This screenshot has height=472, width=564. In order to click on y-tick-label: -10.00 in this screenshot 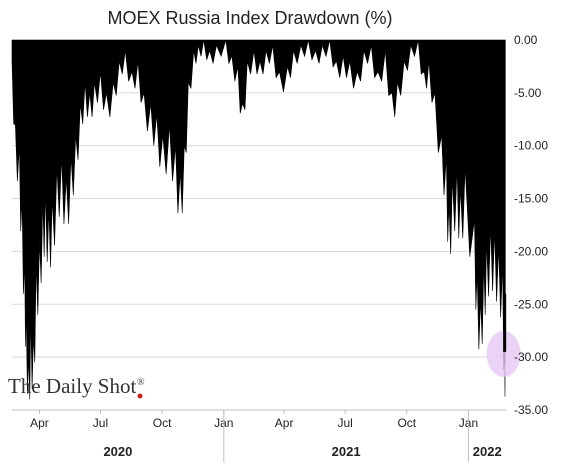, I will do `click(531, 146)`.